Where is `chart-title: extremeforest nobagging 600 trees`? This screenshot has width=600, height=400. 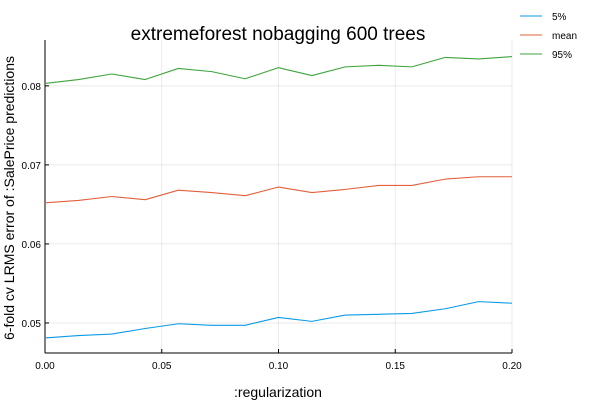
chart-title: extremeforest nobagging 600 trees is located at coordinates (278, 34).